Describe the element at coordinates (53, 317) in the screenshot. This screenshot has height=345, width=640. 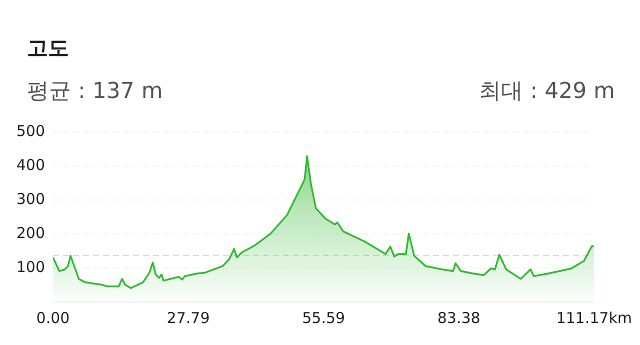
I see `x-tick-label: 0.00` at that location.